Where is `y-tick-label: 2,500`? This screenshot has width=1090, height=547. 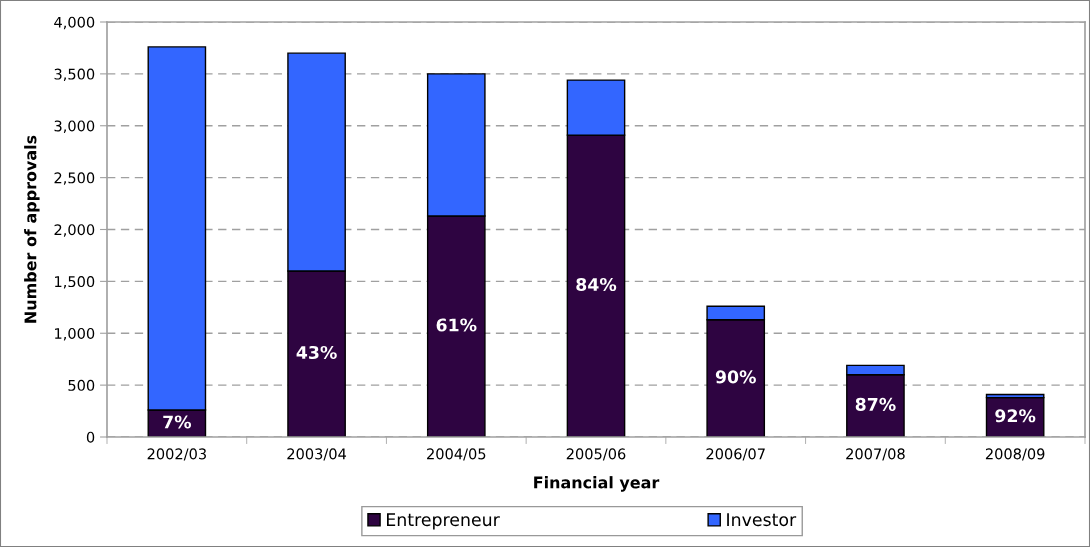
y-tick-label: 2,500 is located at coordinates (74, 178).